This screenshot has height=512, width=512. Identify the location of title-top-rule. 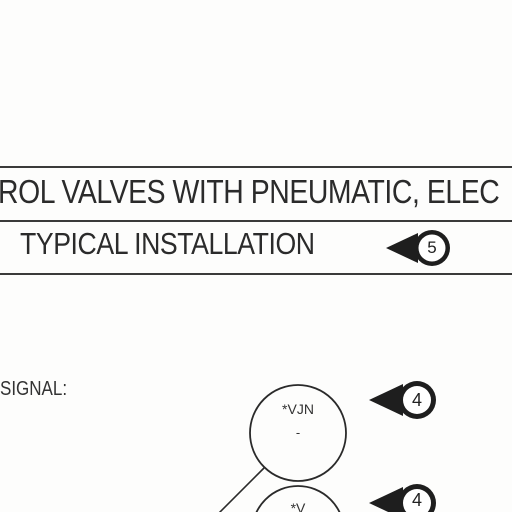
(256, 167).